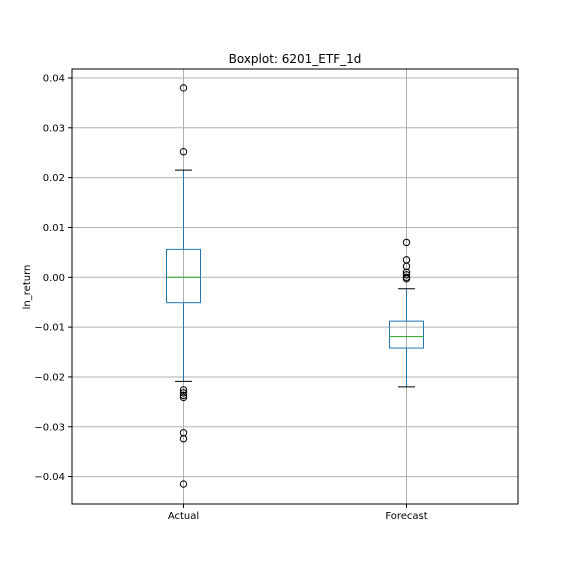 Image resolution: width=576 pixels, height=576 pixels. Describe the element at coordinates (54, 78) in the screenshot. I see `y-tick-label: 0.04` at that location.